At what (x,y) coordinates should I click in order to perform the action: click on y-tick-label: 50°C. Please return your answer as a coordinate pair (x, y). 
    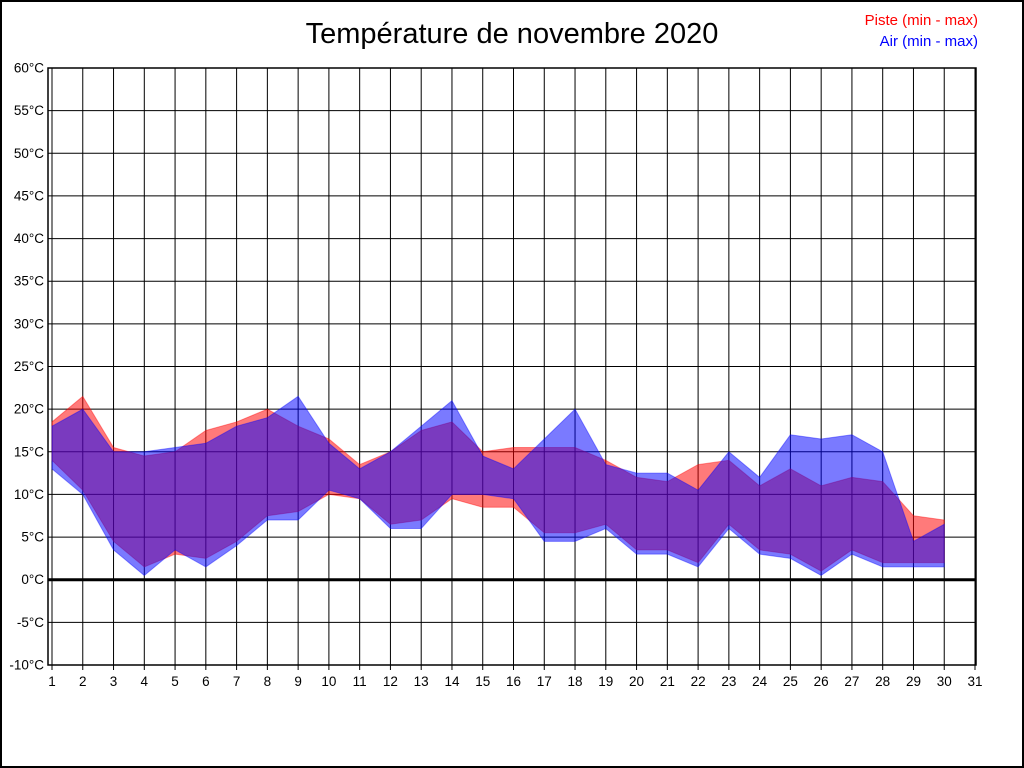
    Looking at the image, I should click on (29, 153).